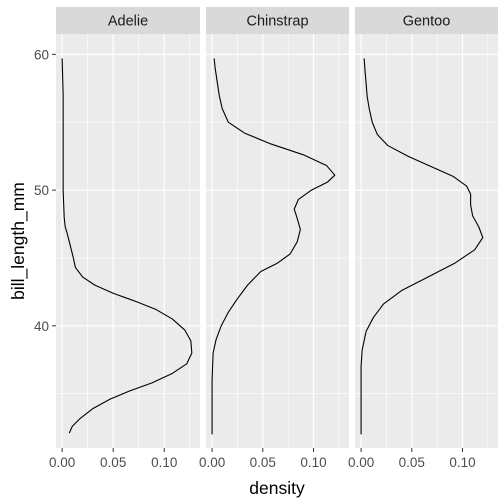 This screenshot has height=504, width=504. Describe the element at coordinates (41, 190) in the screenshot. I see `y-tick-label: 50` at that location.